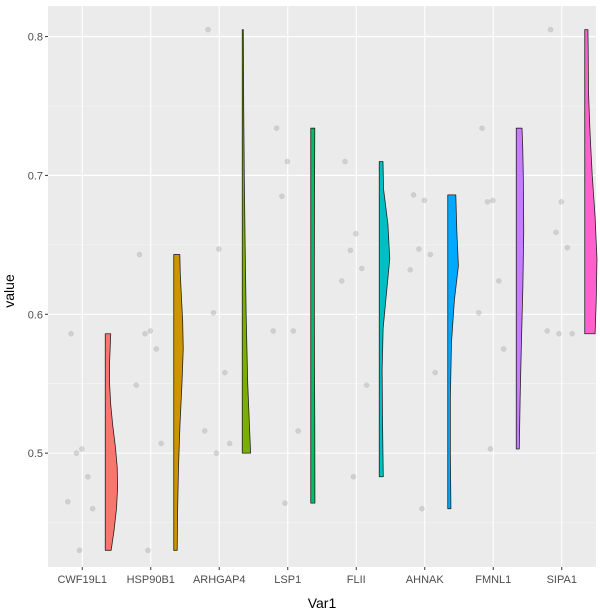 The width and height of the screenshot is (600, 614). What do you see at coordinates (356, 580) in the screenshot?
I see `x-tick-label: FLII` at bounding box center [356, 580].